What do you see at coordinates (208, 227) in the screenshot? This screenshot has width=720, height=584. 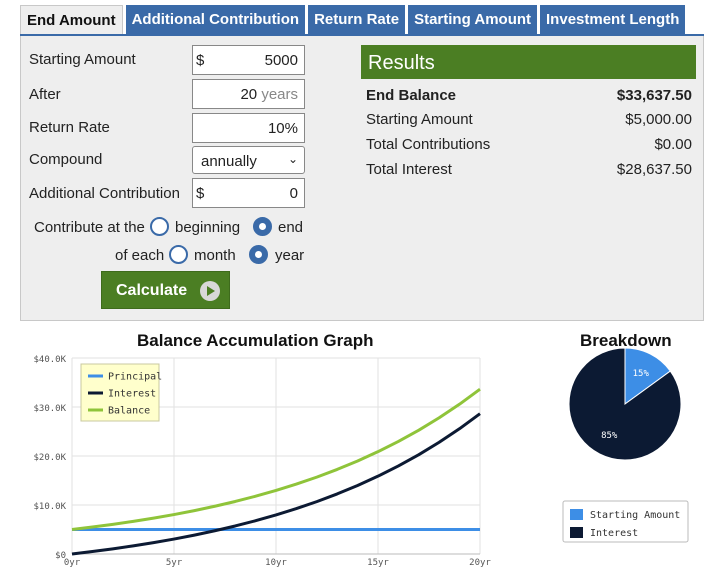 I see `radio-beginning-label: beginning` at bounding box center [208, 227].